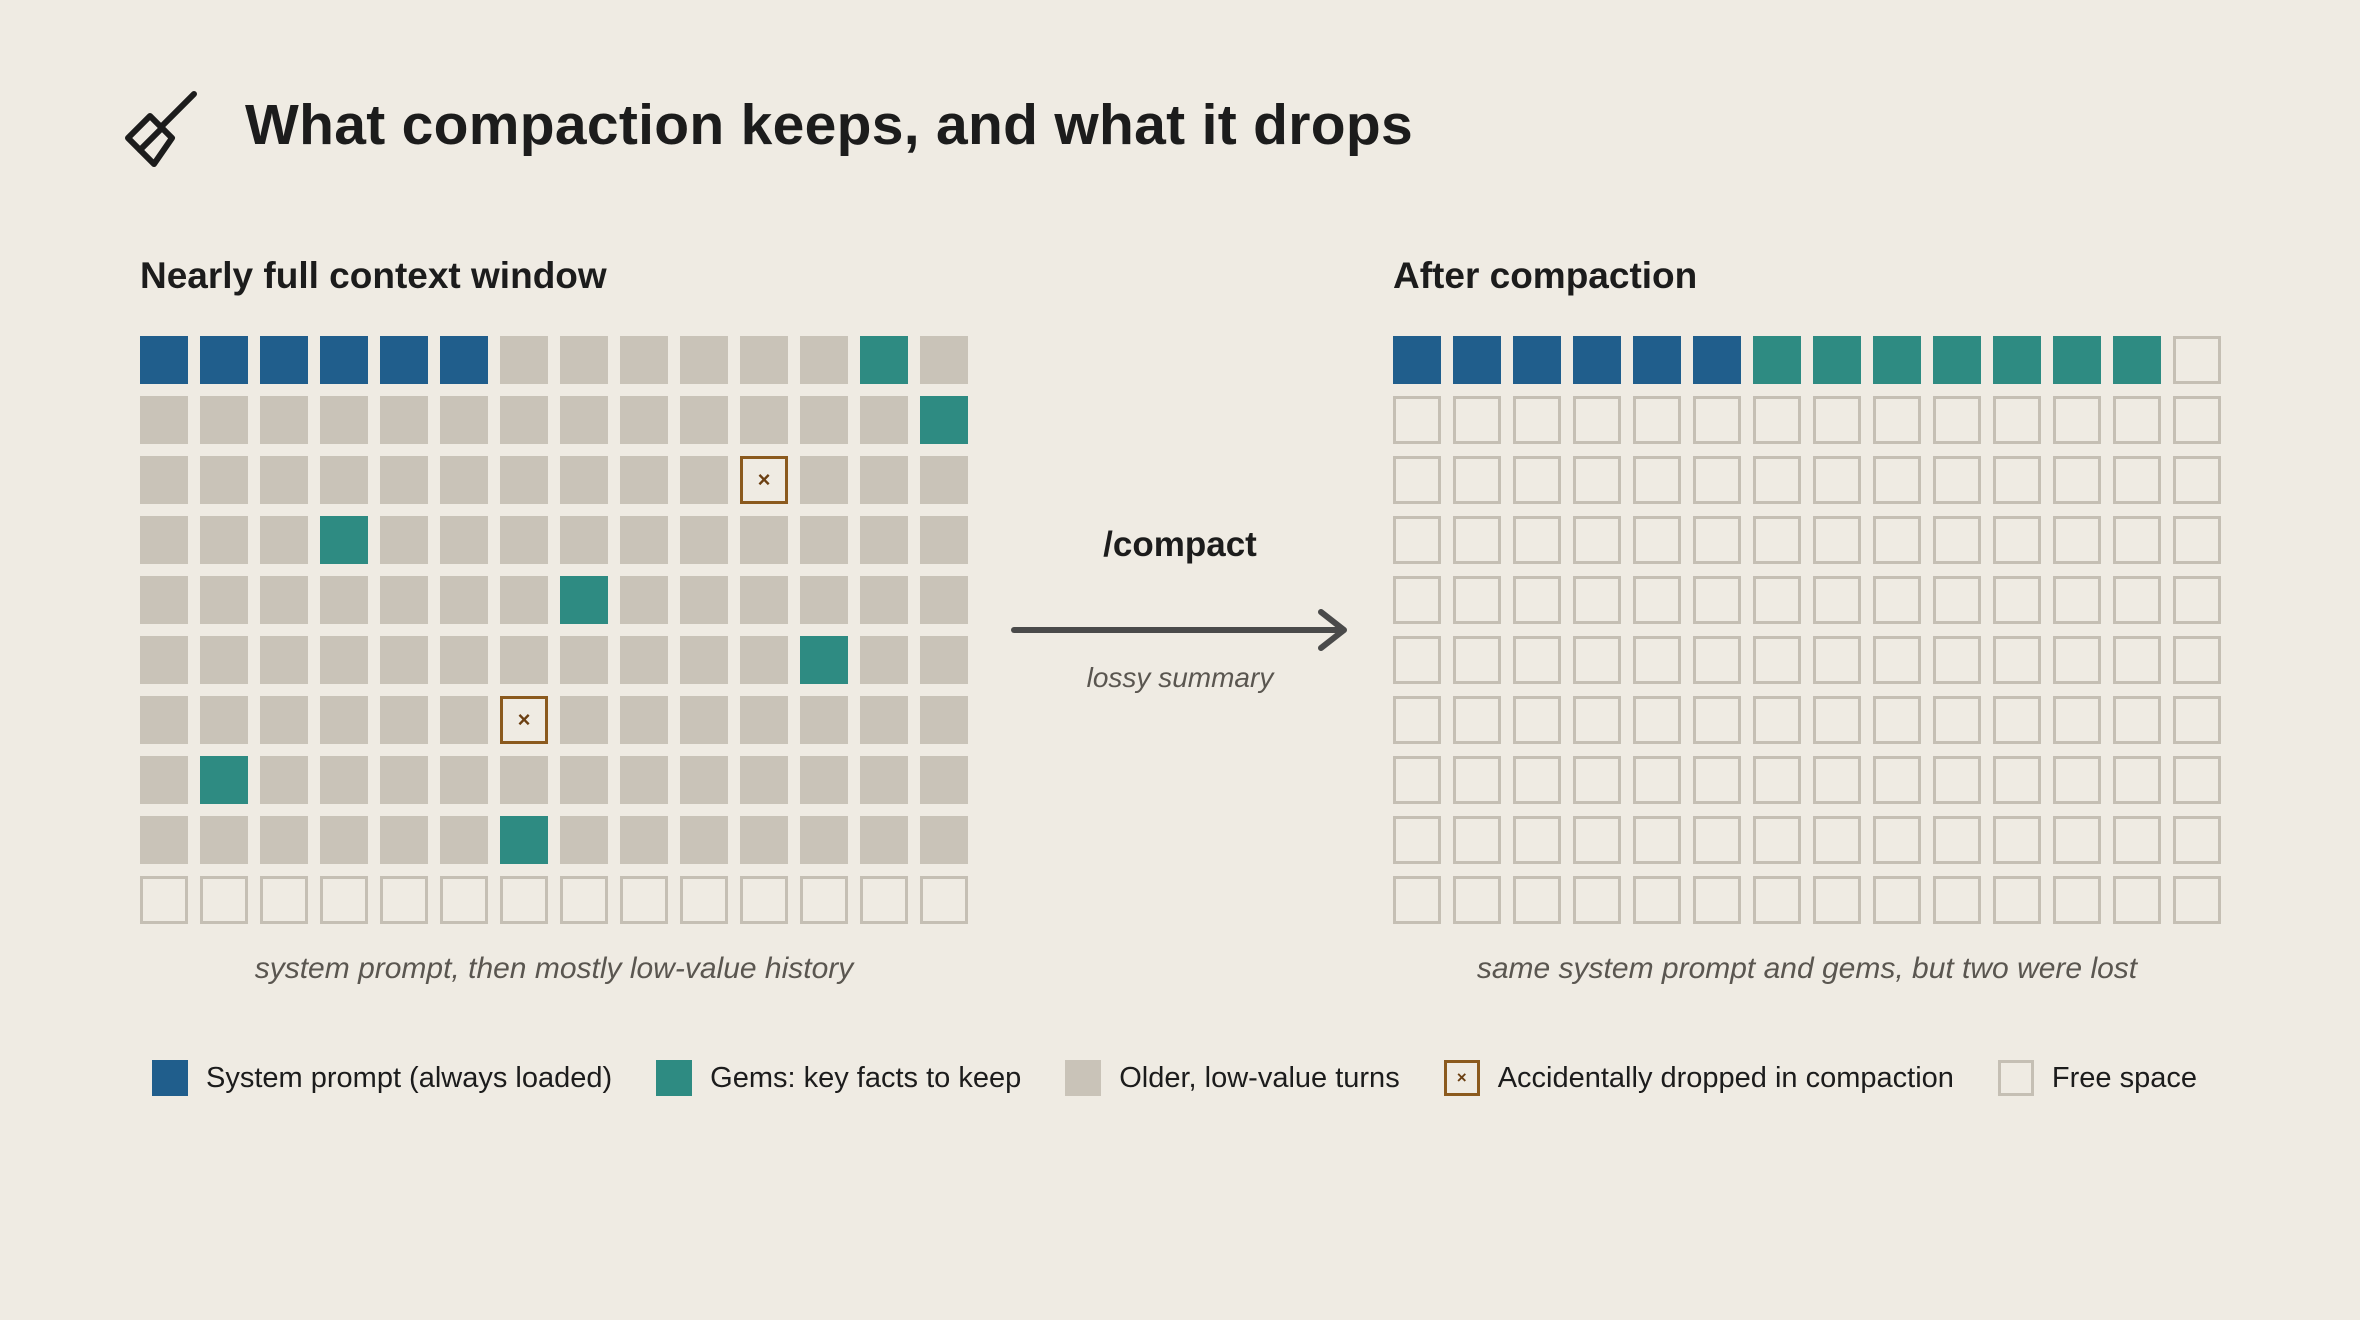  I want to click on legend-item-dropped: × Accidentally dropped in compaction, so click(1698, 1078).